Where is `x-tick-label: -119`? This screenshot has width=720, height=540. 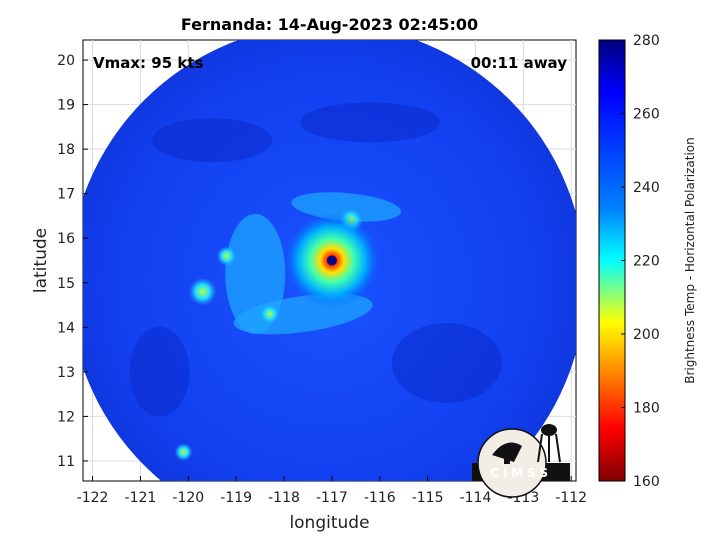
x-tick-label: -119 is located at coordinates (236, 498).